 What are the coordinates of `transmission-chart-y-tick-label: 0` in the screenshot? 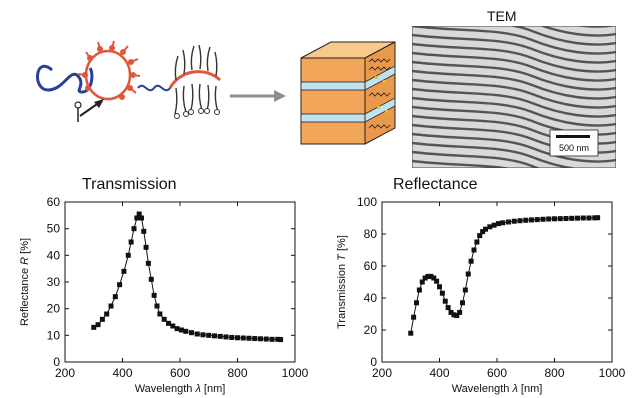 It's located at (373, 362).